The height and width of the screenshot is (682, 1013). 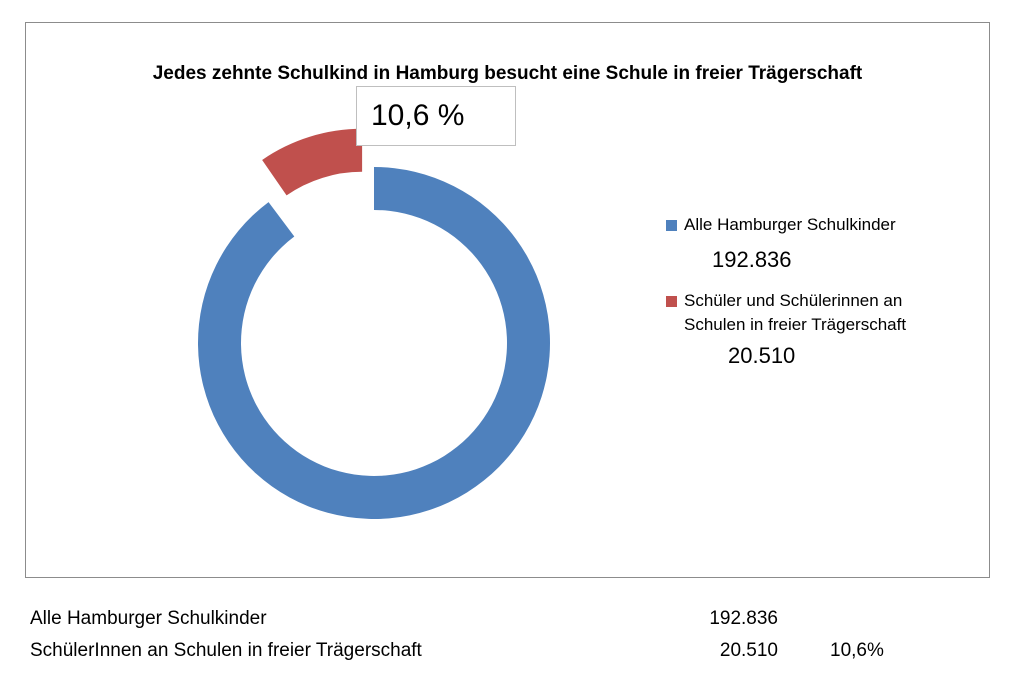 I want to click on legend-label: Alle Hamburger Schulkinder, so click(x=790, y=224).